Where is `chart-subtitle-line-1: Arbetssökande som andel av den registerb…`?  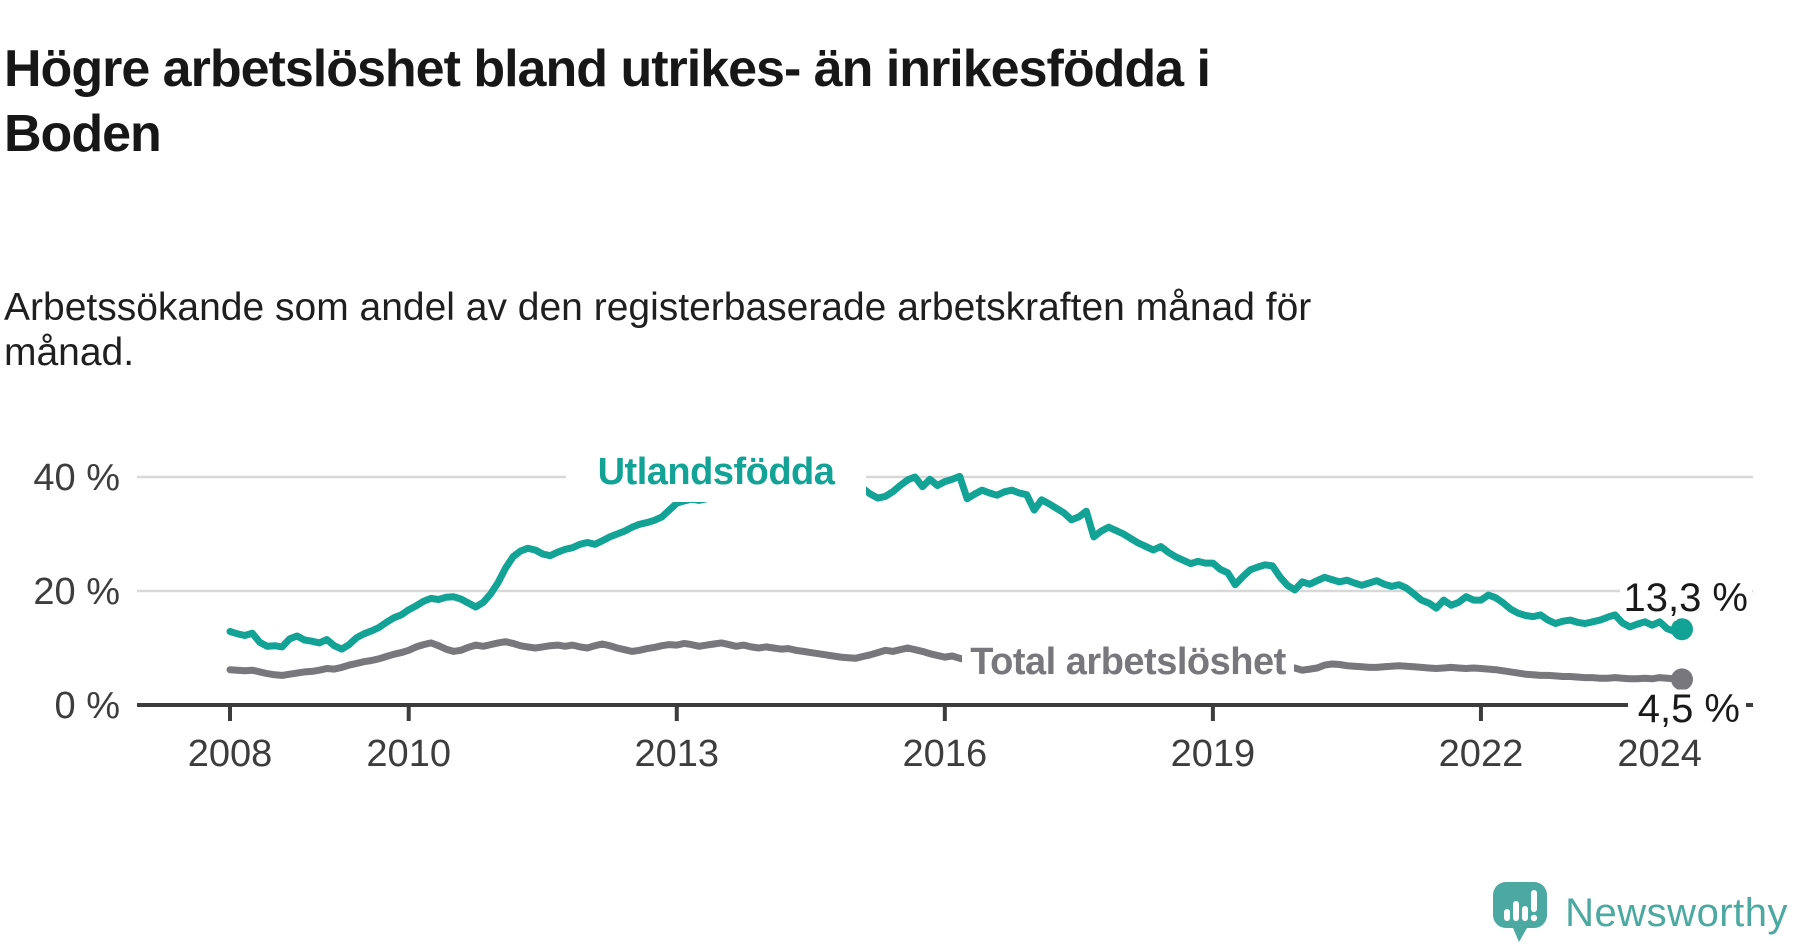 chart-subtitle-line-1: Arbetssökande som andel av den registerb… is located at coordinates (658, 307).